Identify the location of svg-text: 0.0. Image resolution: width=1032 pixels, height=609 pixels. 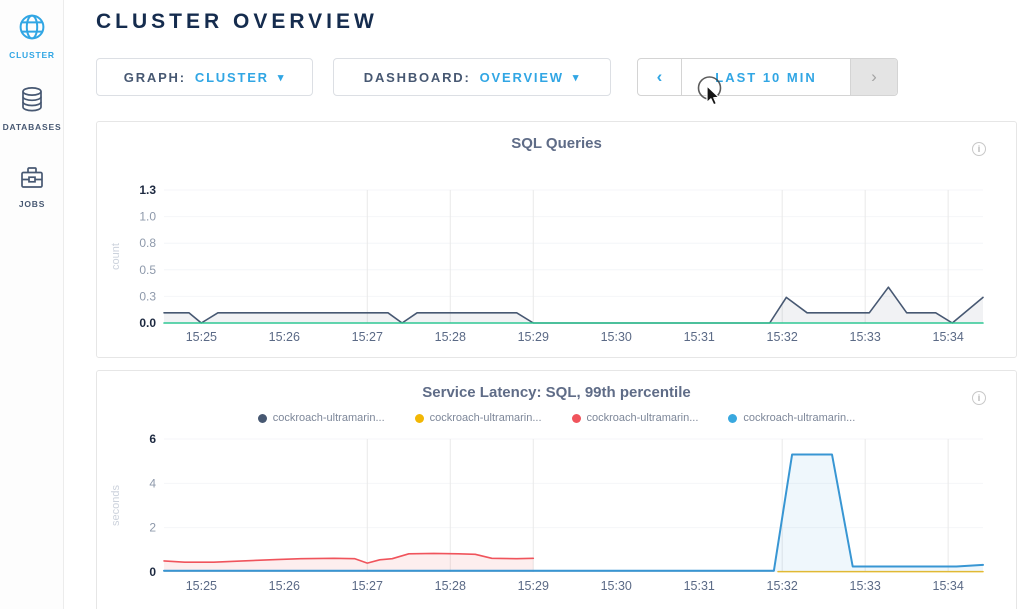
(147, 323).